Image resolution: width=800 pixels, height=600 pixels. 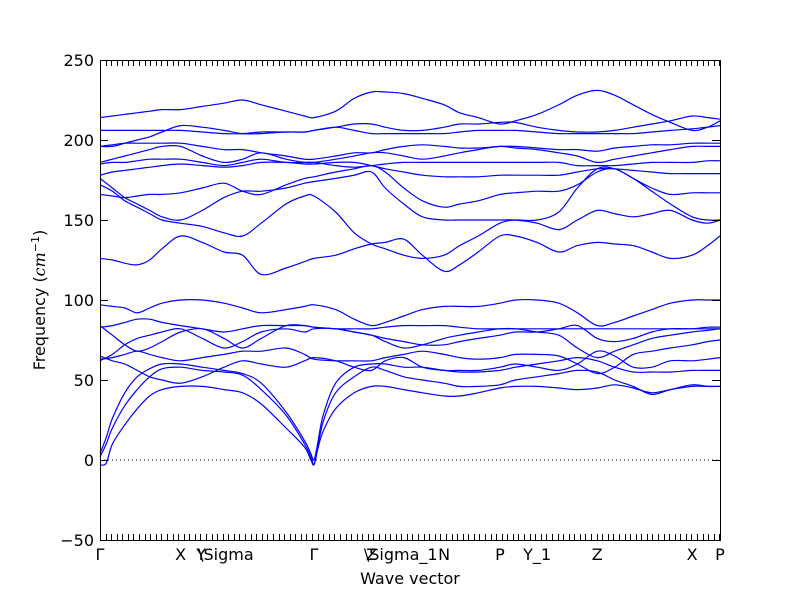 I want to click on x-tick-labels: Γ X Y\Sigma Γ Z\Sigma_1 N P Y_1 Z X P, so click(x=411, y=555).